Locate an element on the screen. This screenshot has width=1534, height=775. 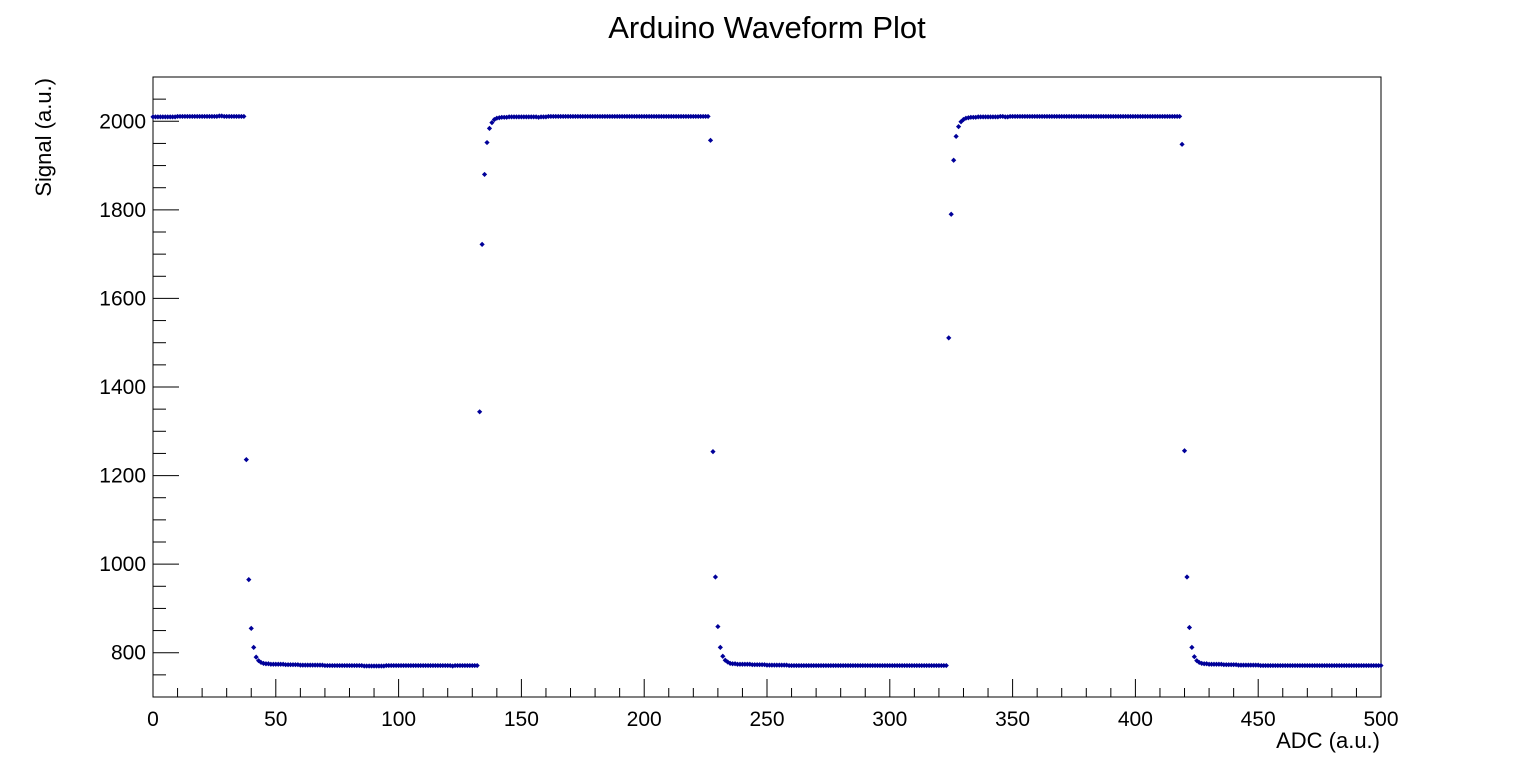
y-tick-label: 1400 is located at coordinates (122, 387).